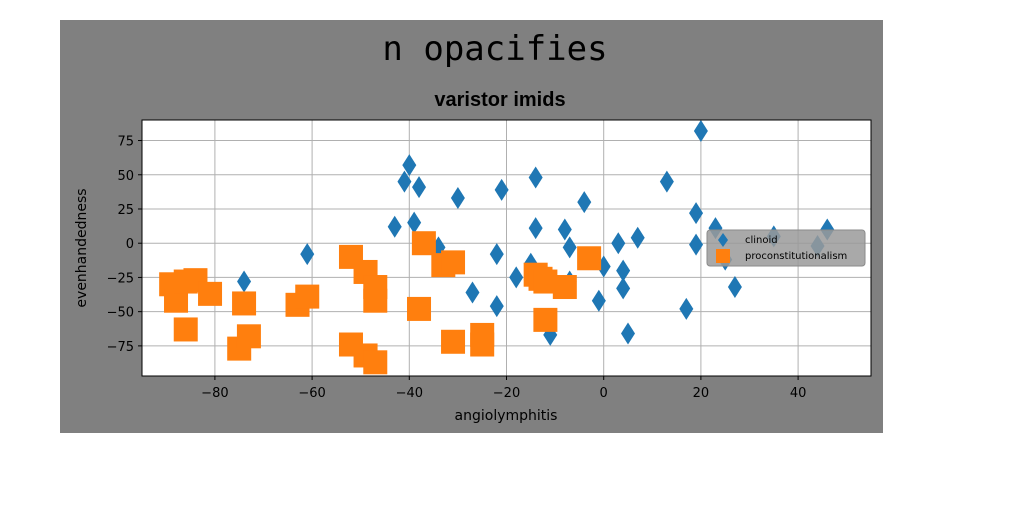  I want to click on x-tick-label: −80, so click(214, 393).